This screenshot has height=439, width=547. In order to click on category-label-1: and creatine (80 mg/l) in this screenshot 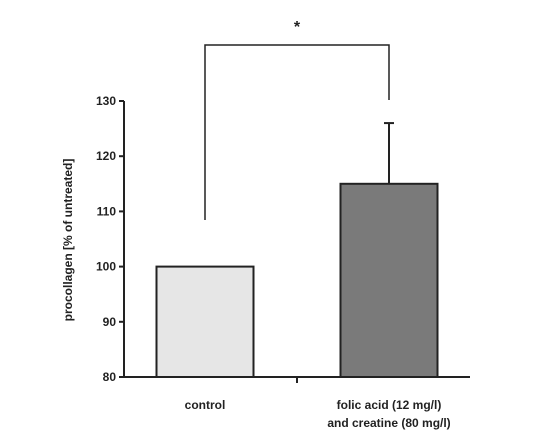, I will do `click(388, 423)`.